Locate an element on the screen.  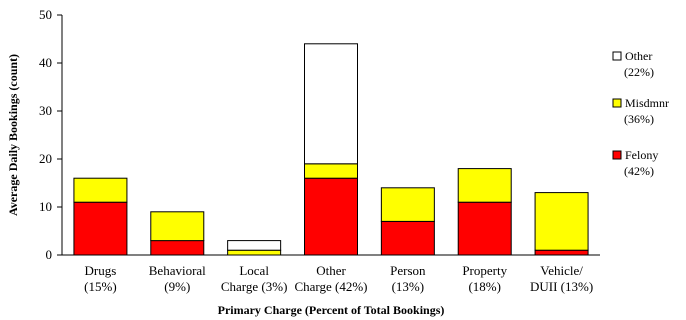
x-tick-label: Local Charge (3%) is located at coordinates (254, 278).